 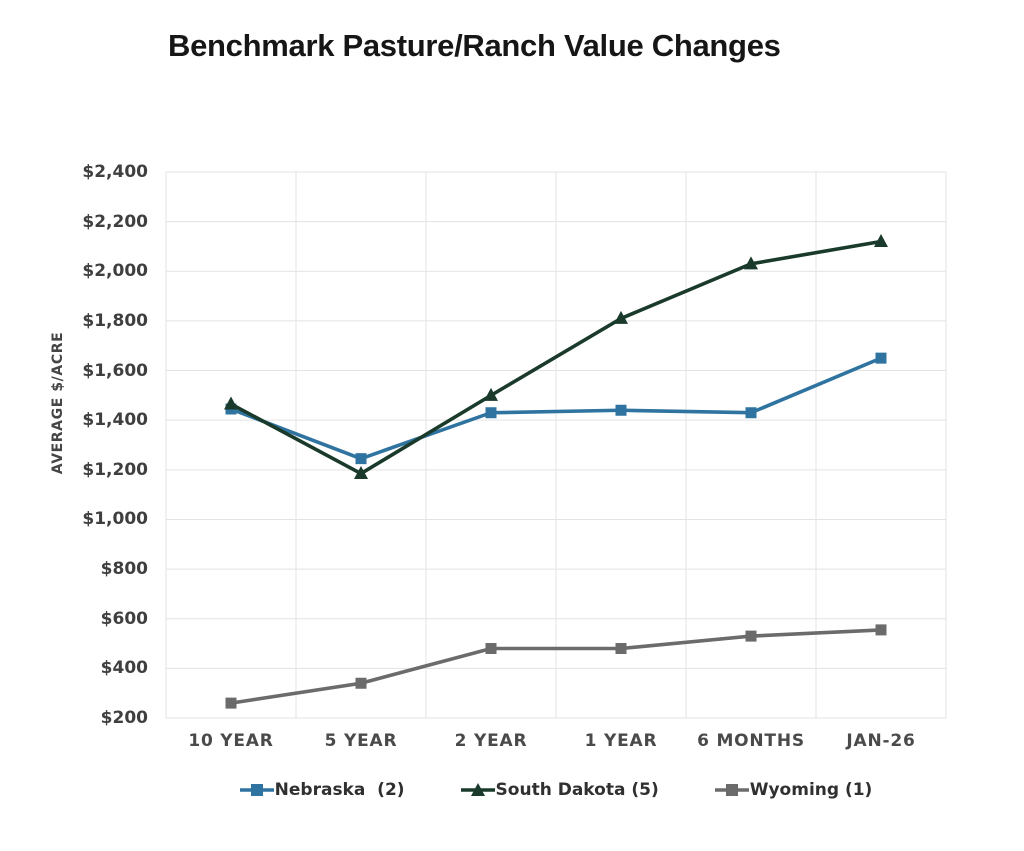 What do you see at coordinates (491, 413) in the screenshot?
I see `nebraska-2-point-2-year` at bounding box center [491, 413].